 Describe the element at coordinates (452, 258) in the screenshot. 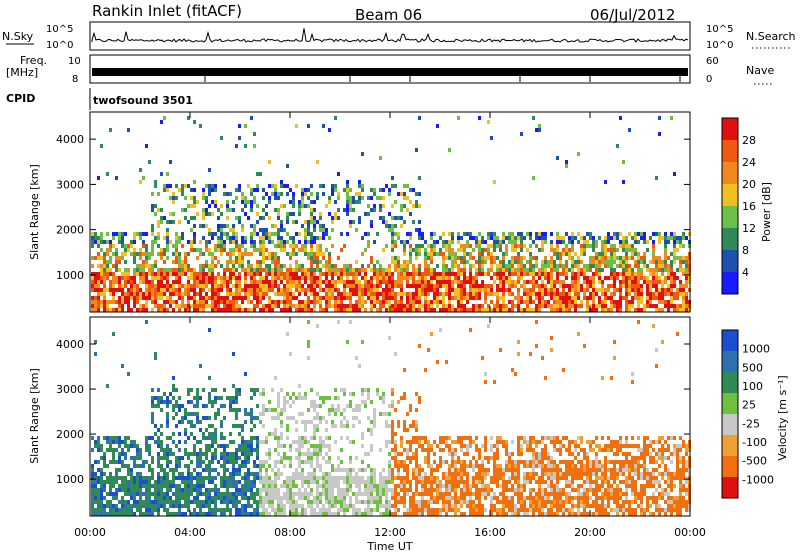

I see `power-cell-2033` at that location.